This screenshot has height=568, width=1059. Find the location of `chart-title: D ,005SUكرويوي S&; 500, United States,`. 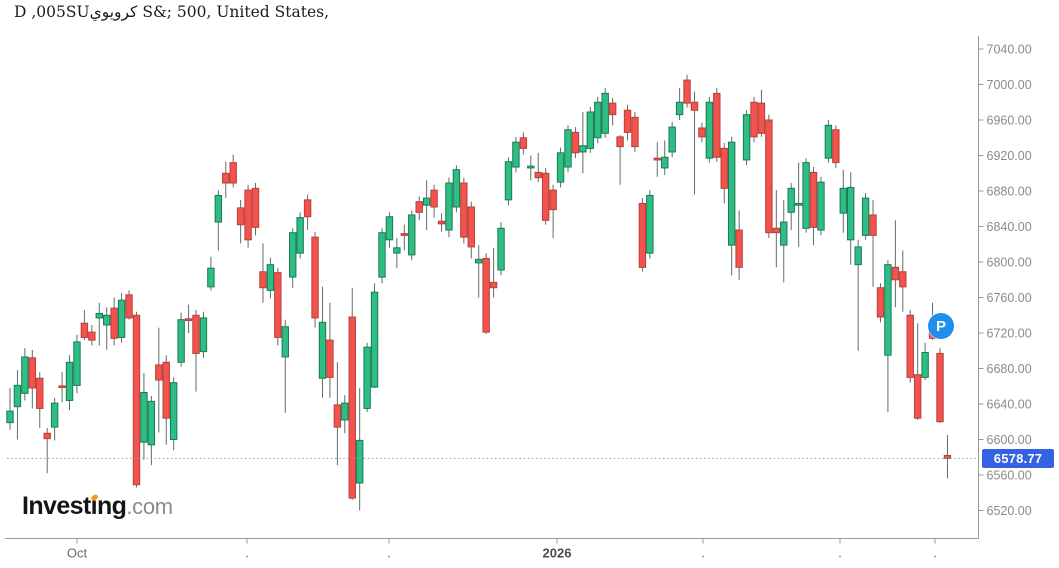

chart-title: D ,005SUكرويوي S&; 500, United States, is located at coordinates (171, 12).